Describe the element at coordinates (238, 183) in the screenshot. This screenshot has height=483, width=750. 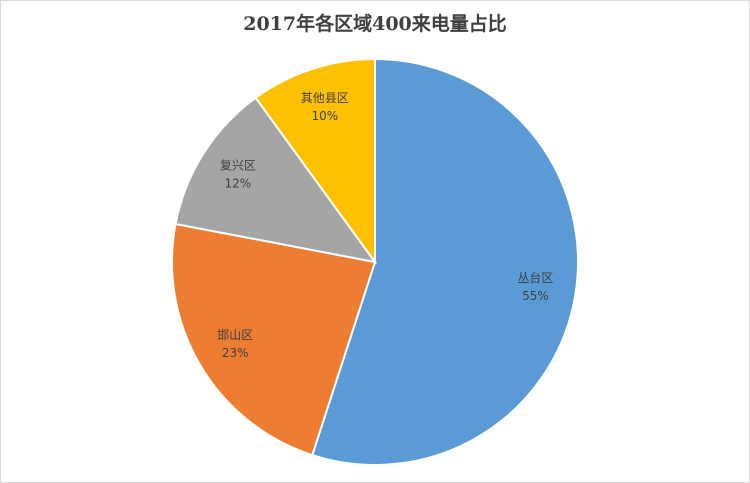
I see `value-label: 12%` at that location.